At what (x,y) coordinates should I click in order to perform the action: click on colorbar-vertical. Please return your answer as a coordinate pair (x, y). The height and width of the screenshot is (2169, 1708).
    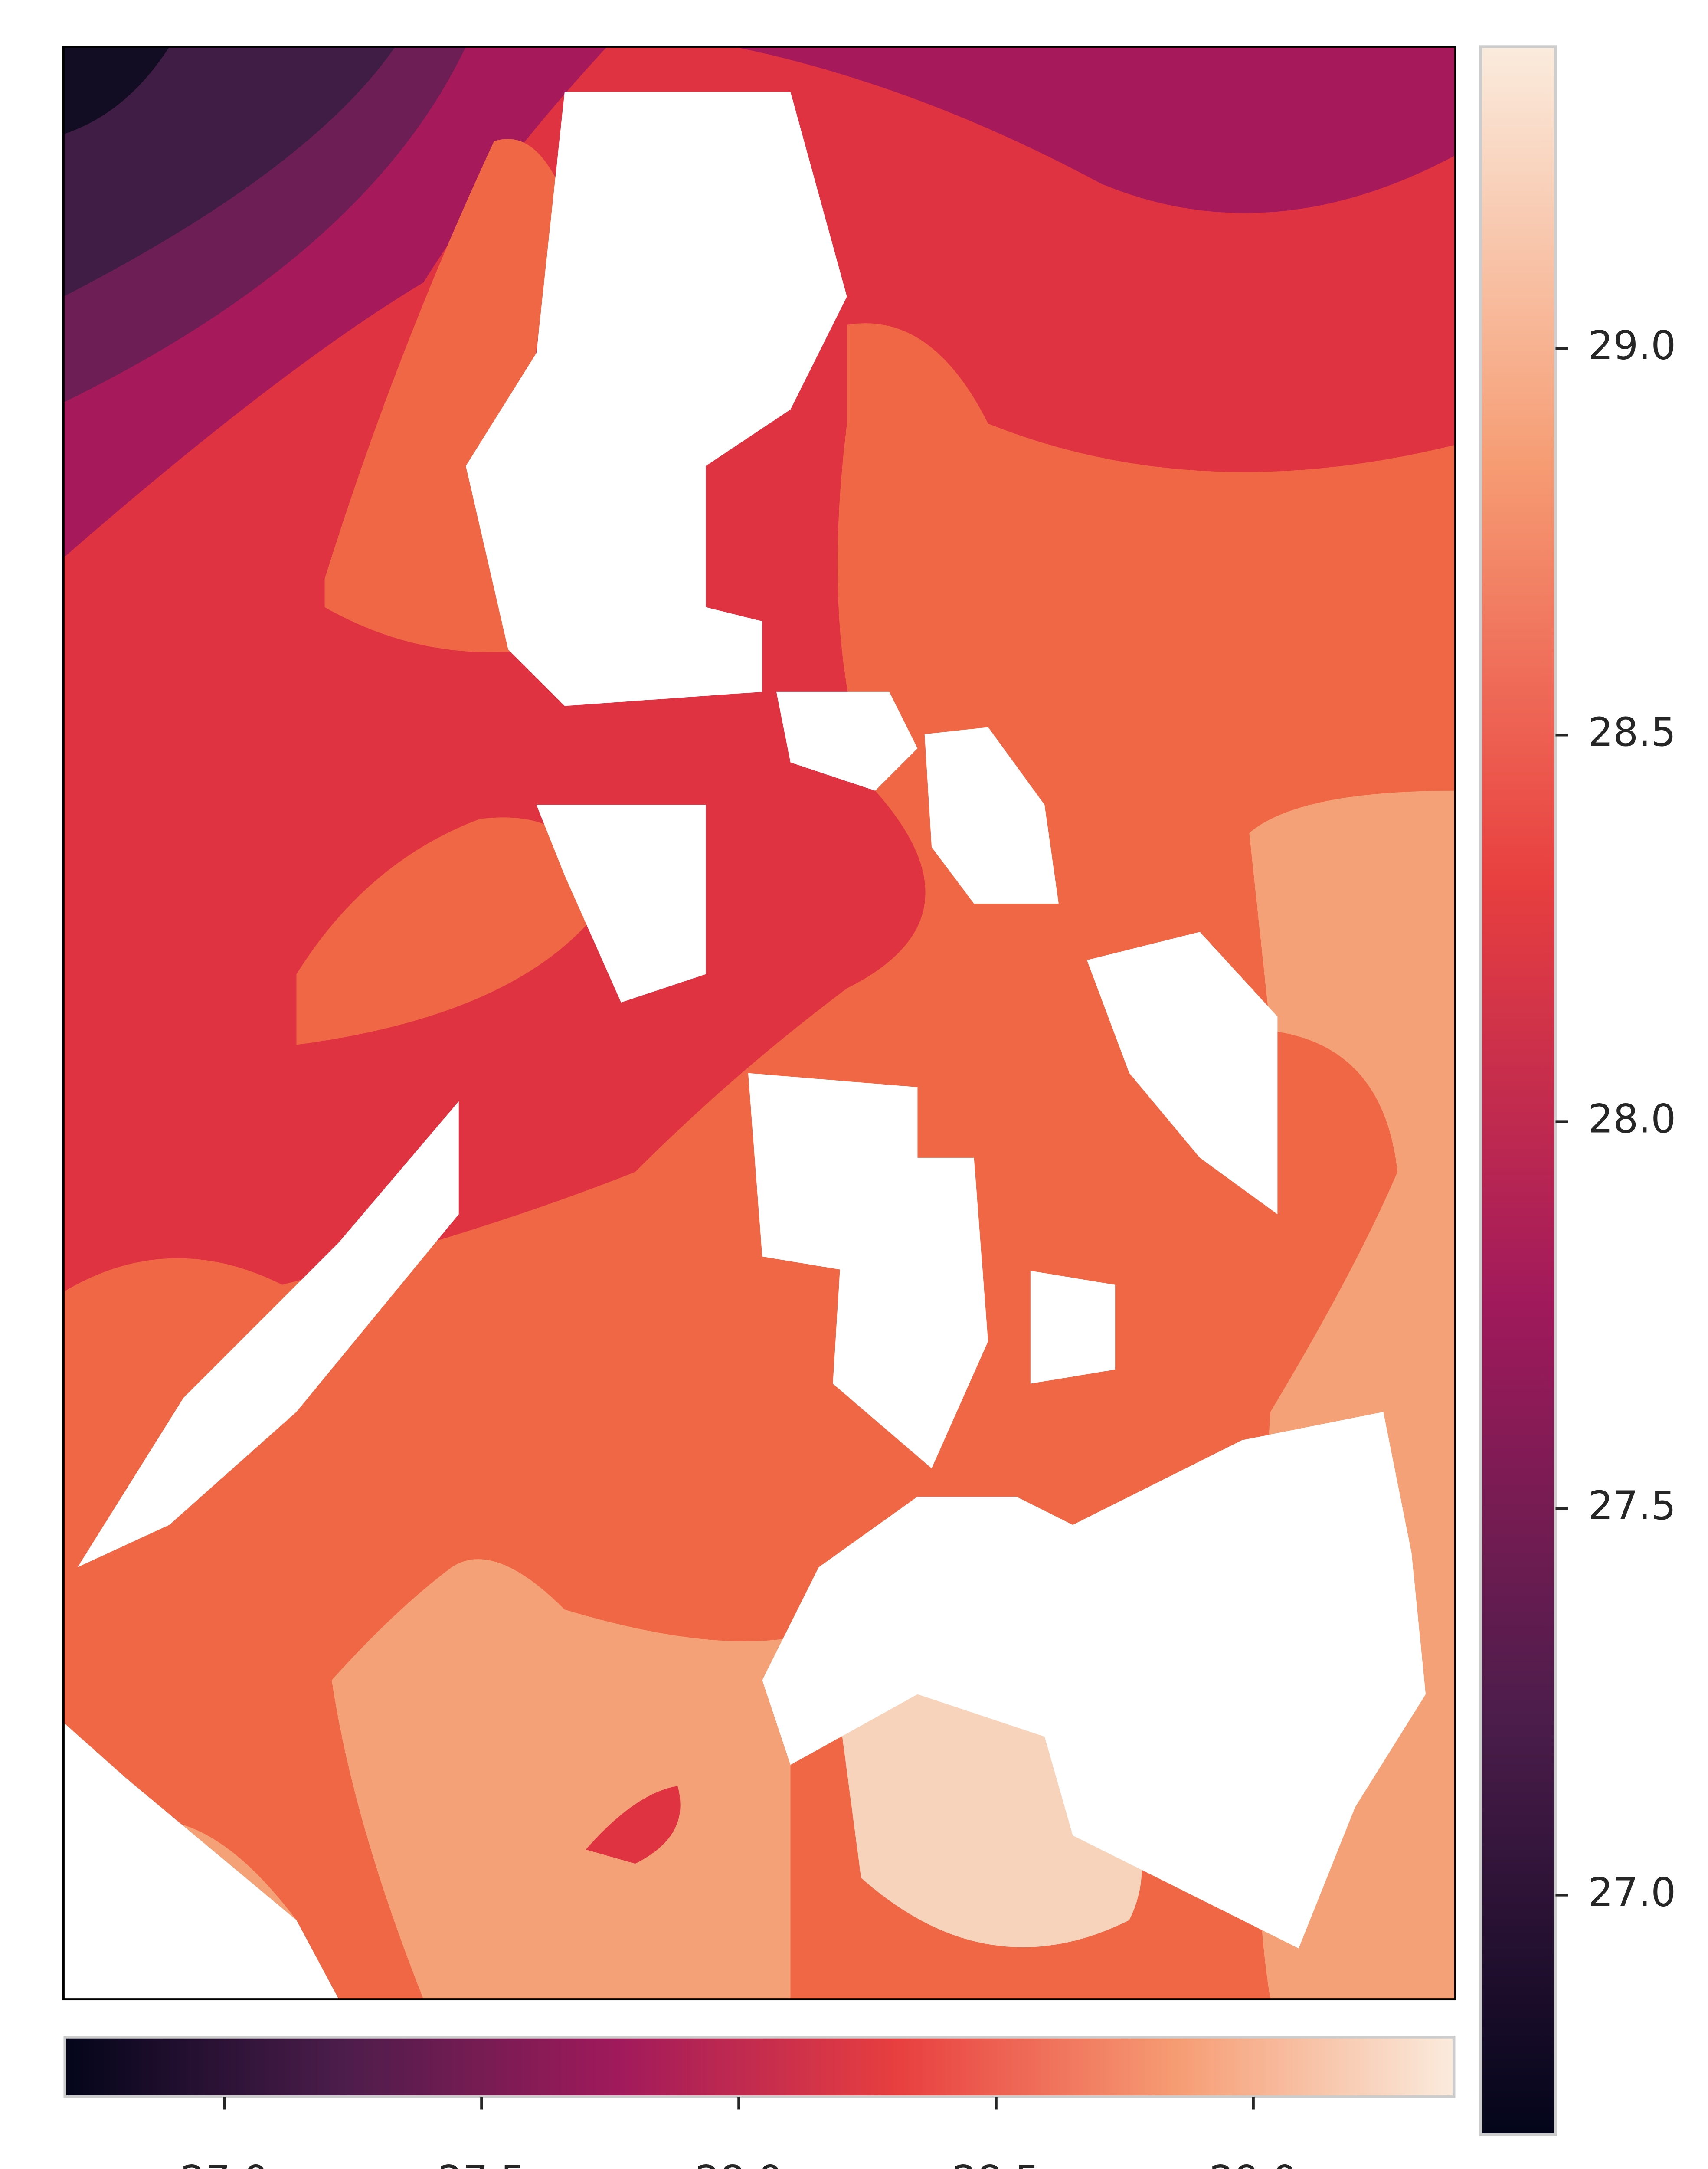
    Looking at the image, I should click on (1518, 1090).